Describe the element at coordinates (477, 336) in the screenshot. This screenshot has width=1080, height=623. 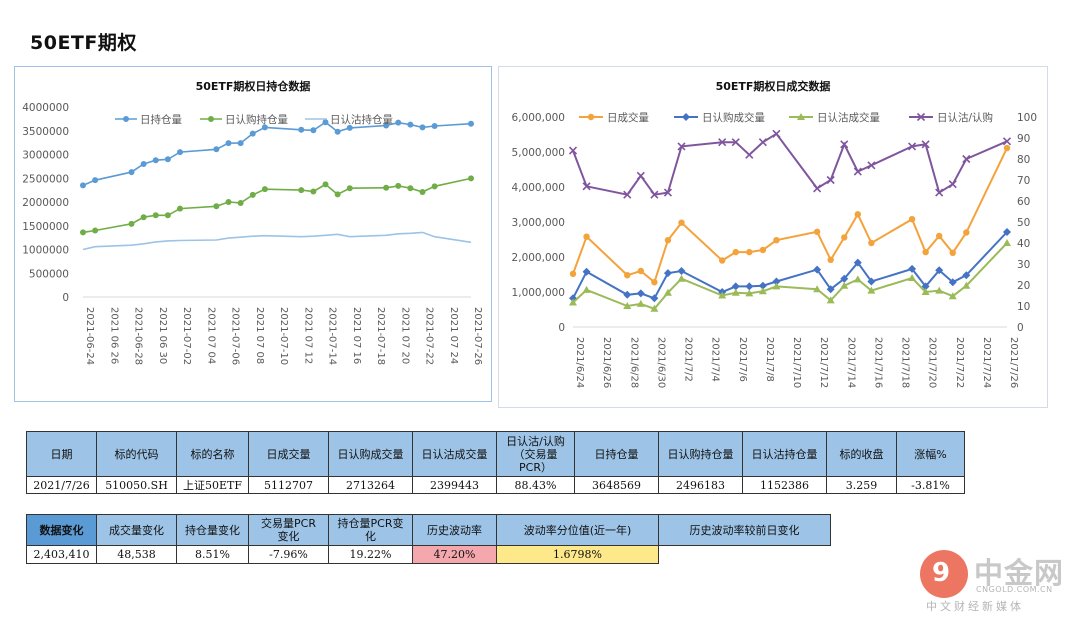
I see `x-tick-label: 2021-07-26` at that location.